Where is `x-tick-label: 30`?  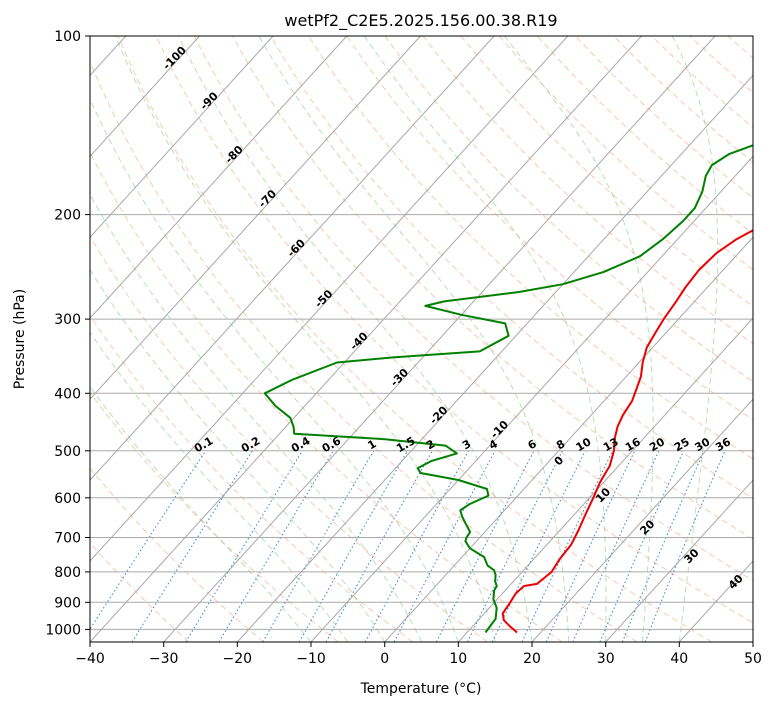
x-tick-label: 30 is located at coordinates (606, 659).